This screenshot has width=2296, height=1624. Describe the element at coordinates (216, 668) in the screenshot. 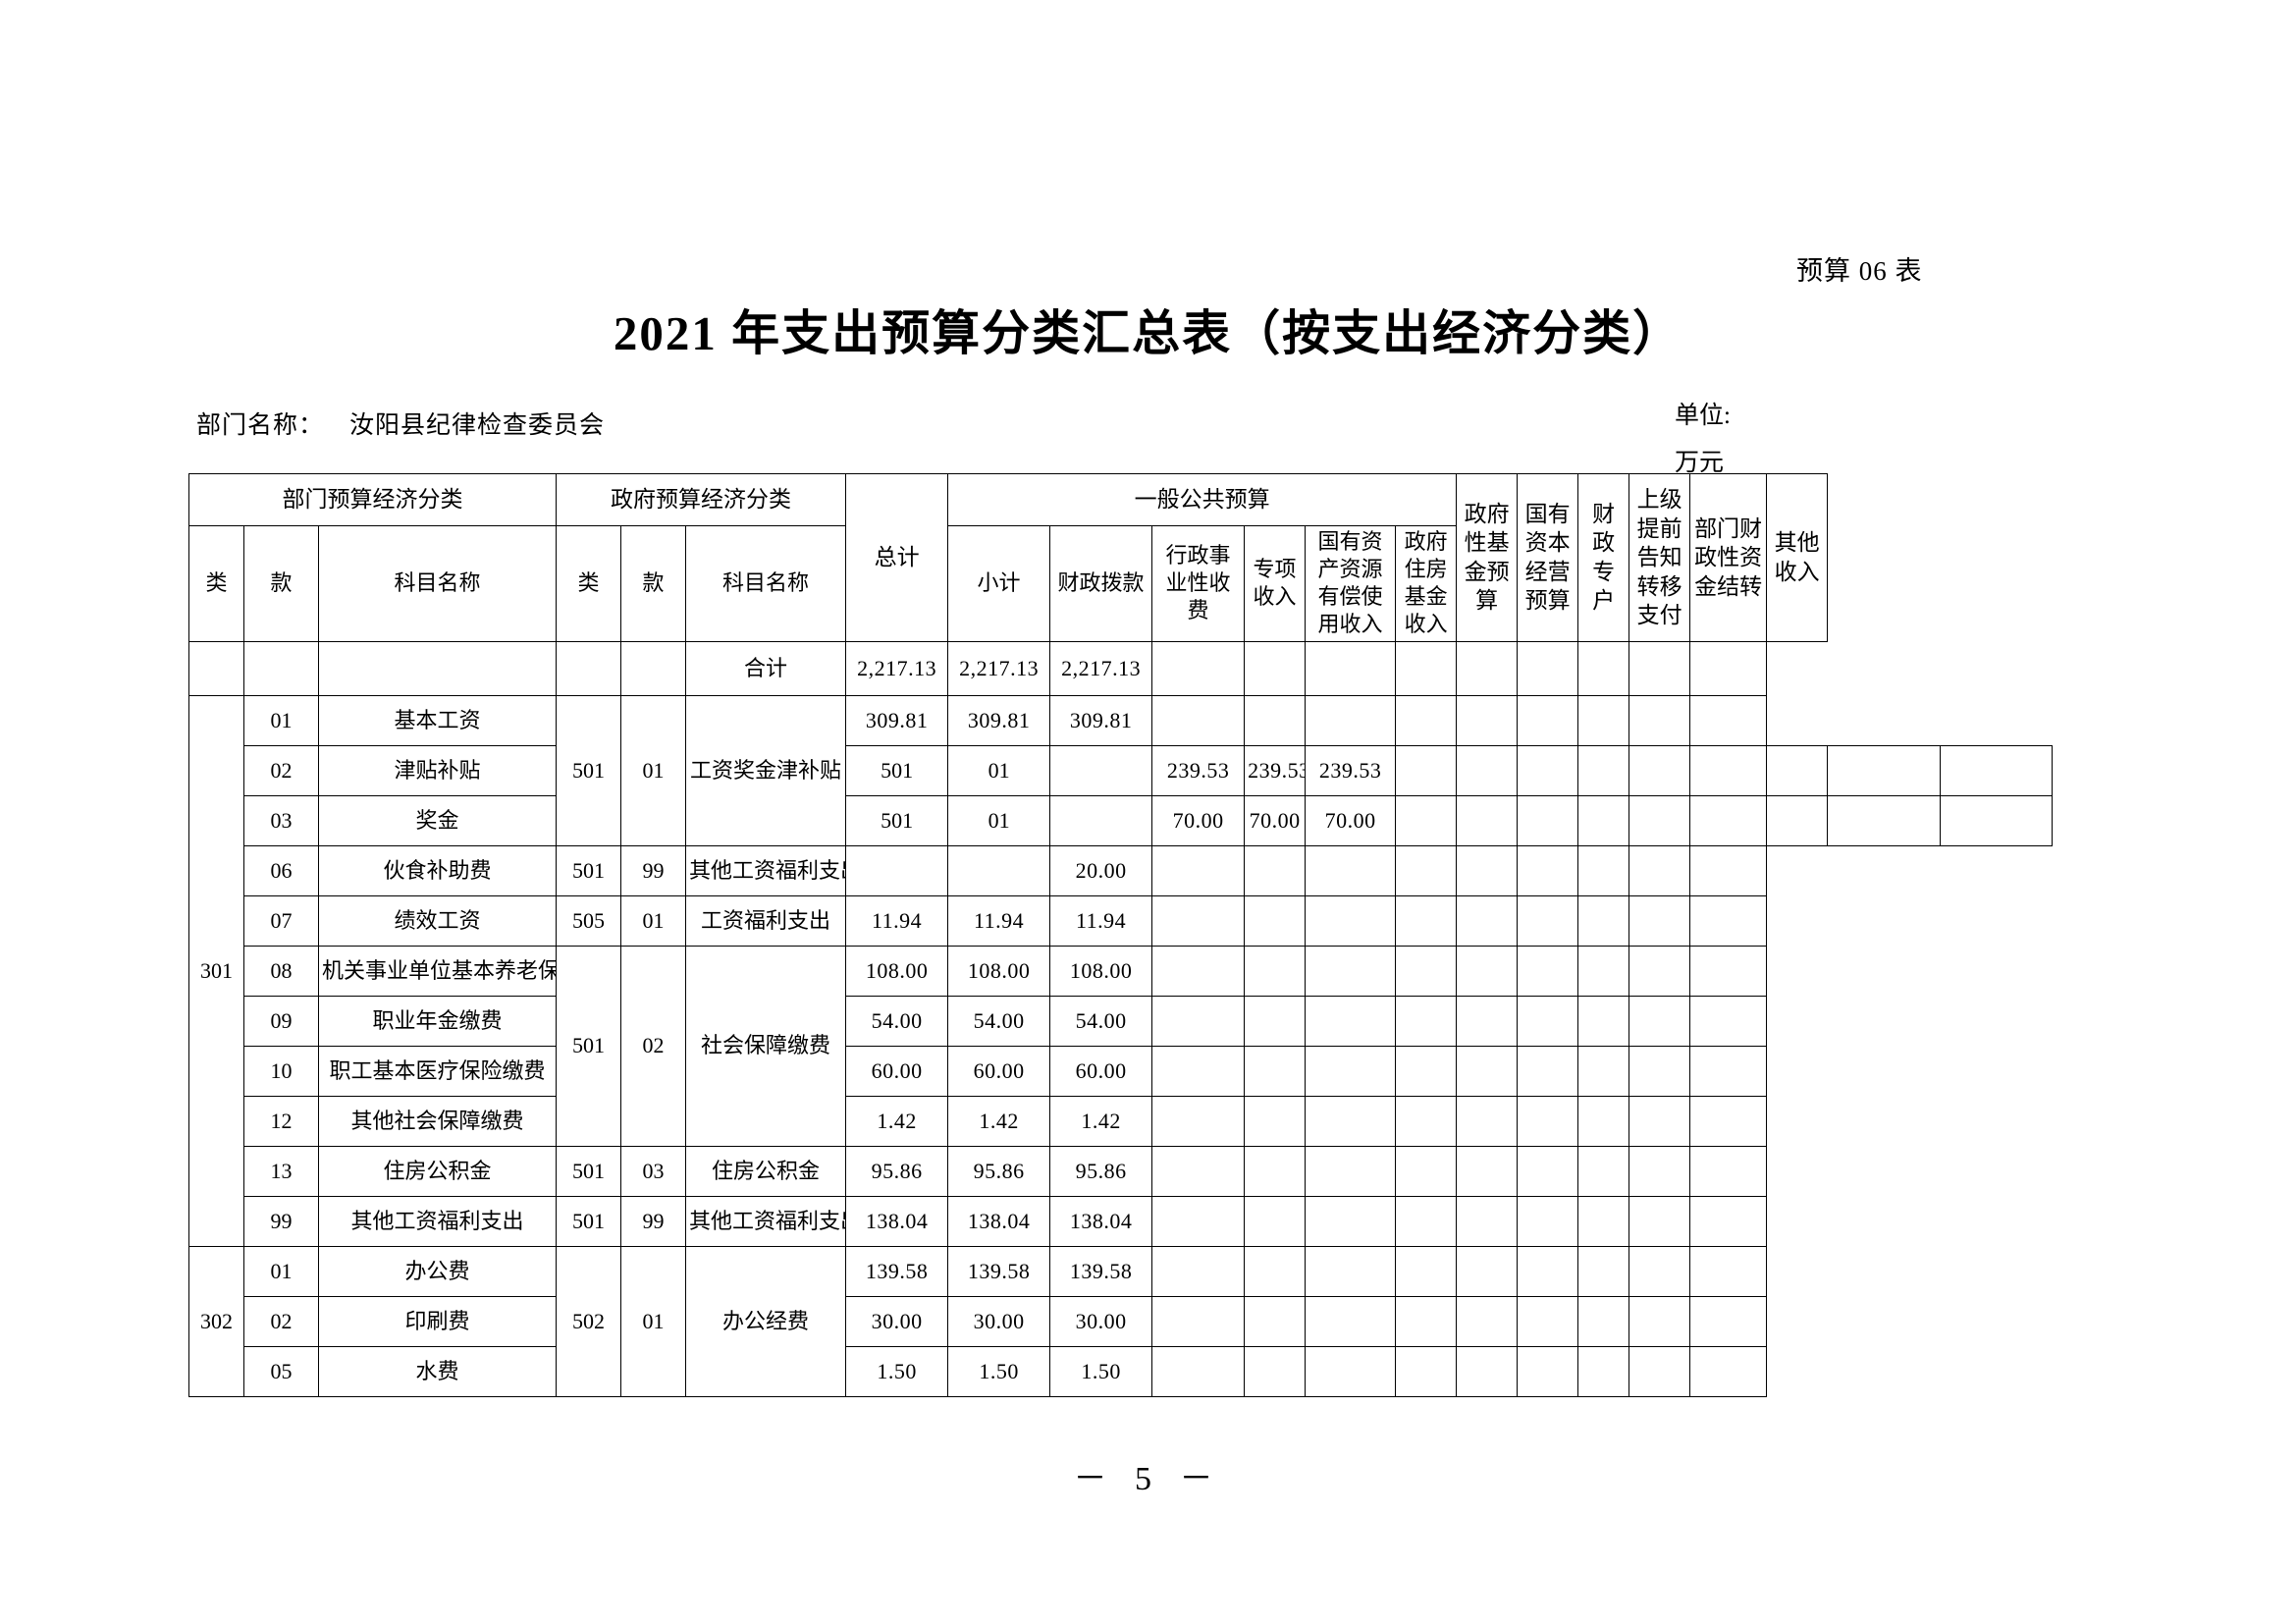

I see `total-dept-lei` at that location.